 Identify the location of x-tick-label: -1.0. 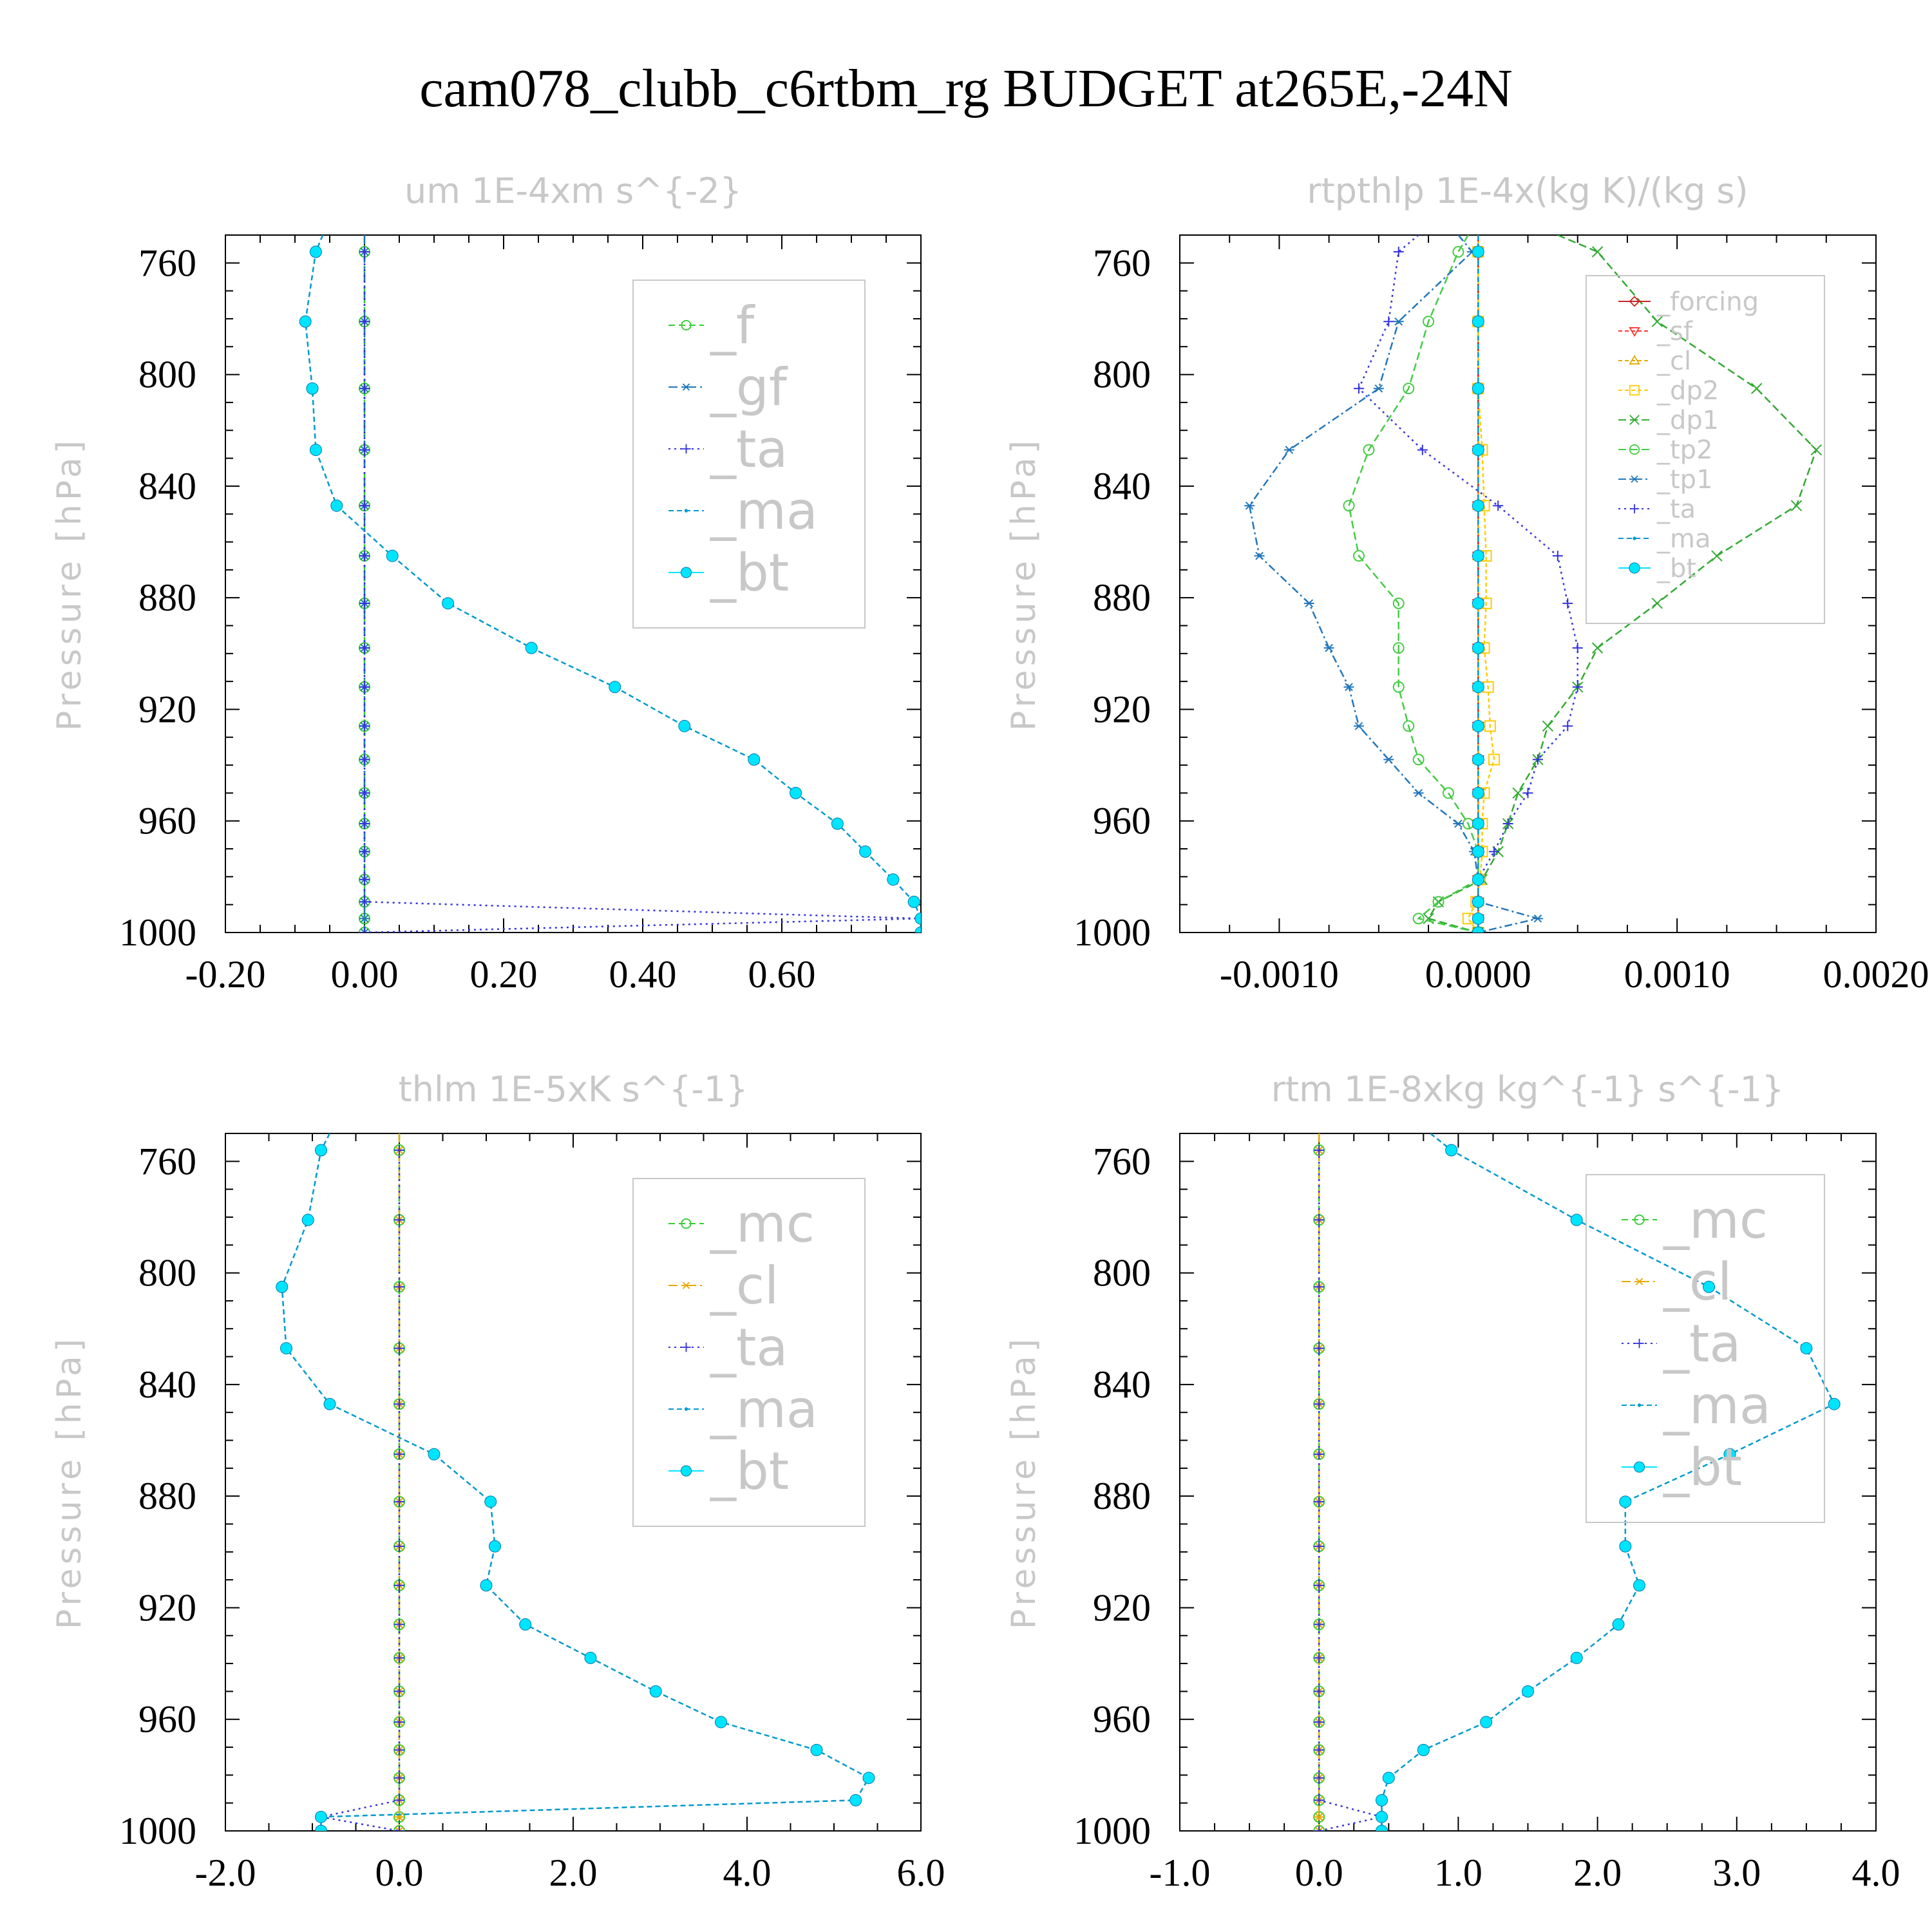
(1180, 1873).